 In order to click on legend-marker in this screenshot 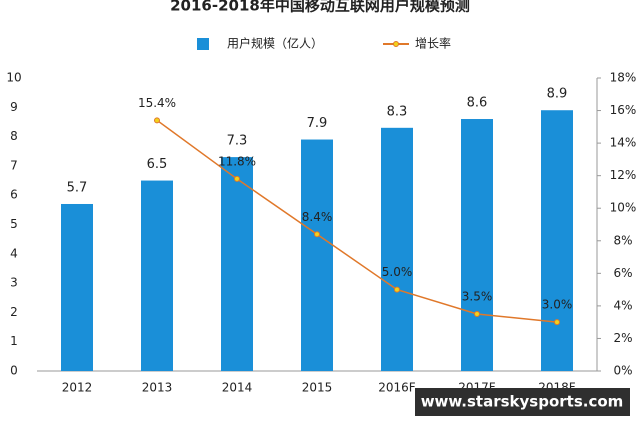, I will do `click(396, 44)`.